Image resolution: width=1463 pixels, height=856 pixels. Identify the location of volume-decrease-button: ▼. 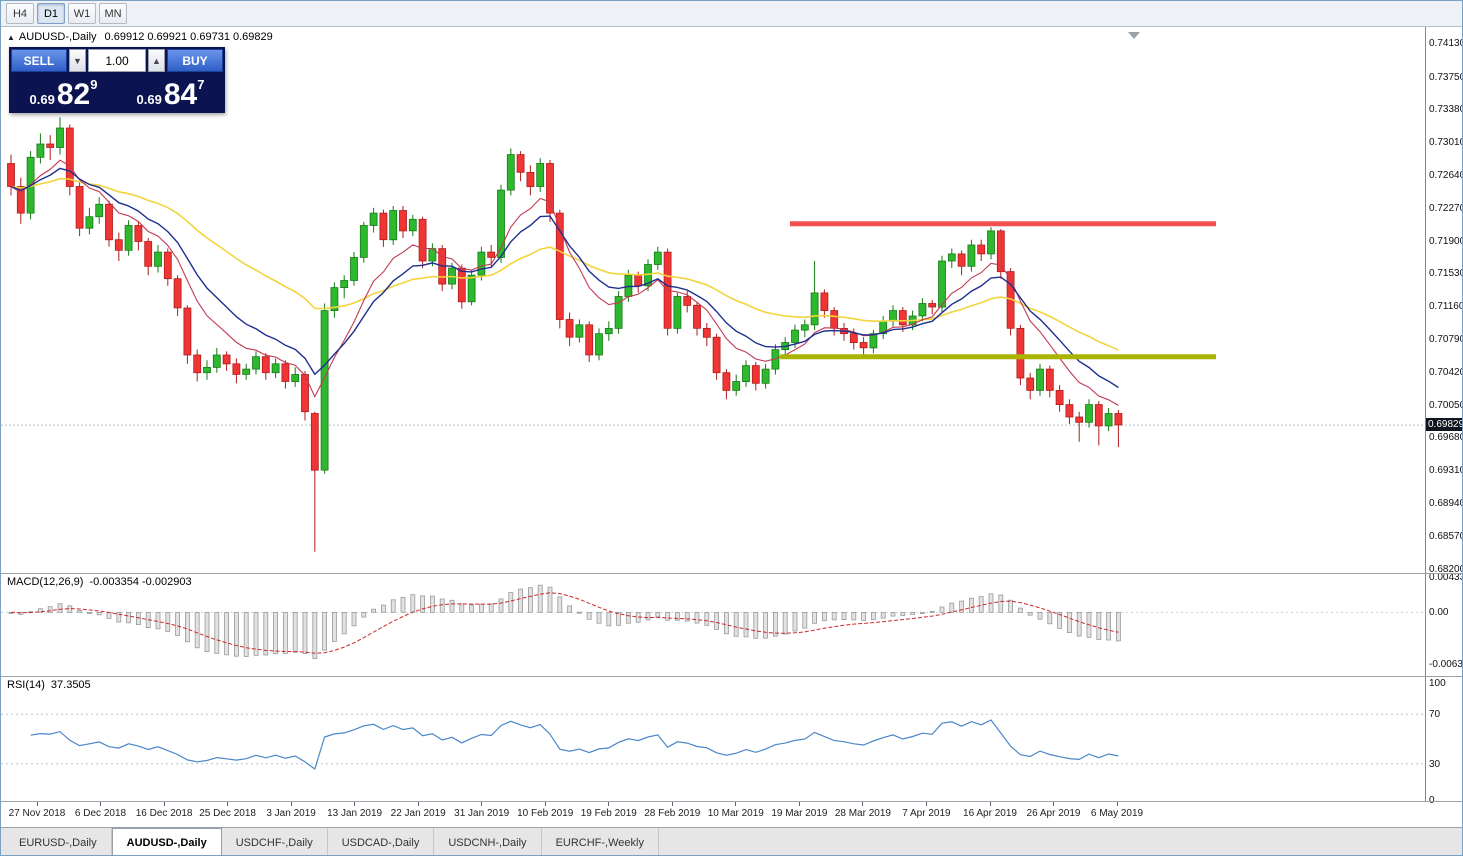
(77, 60).